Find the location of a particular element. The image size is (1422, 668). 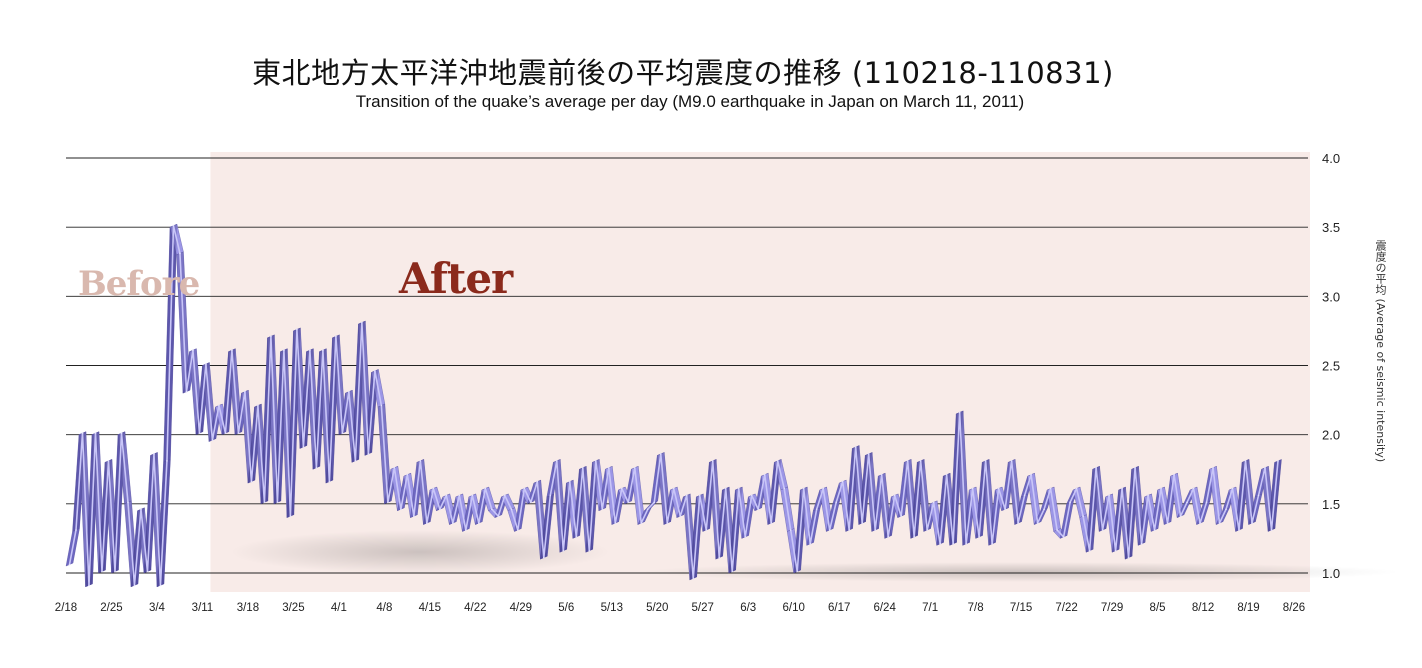

y-tick-label: 1.0 is located at coordinates (1331, 573).